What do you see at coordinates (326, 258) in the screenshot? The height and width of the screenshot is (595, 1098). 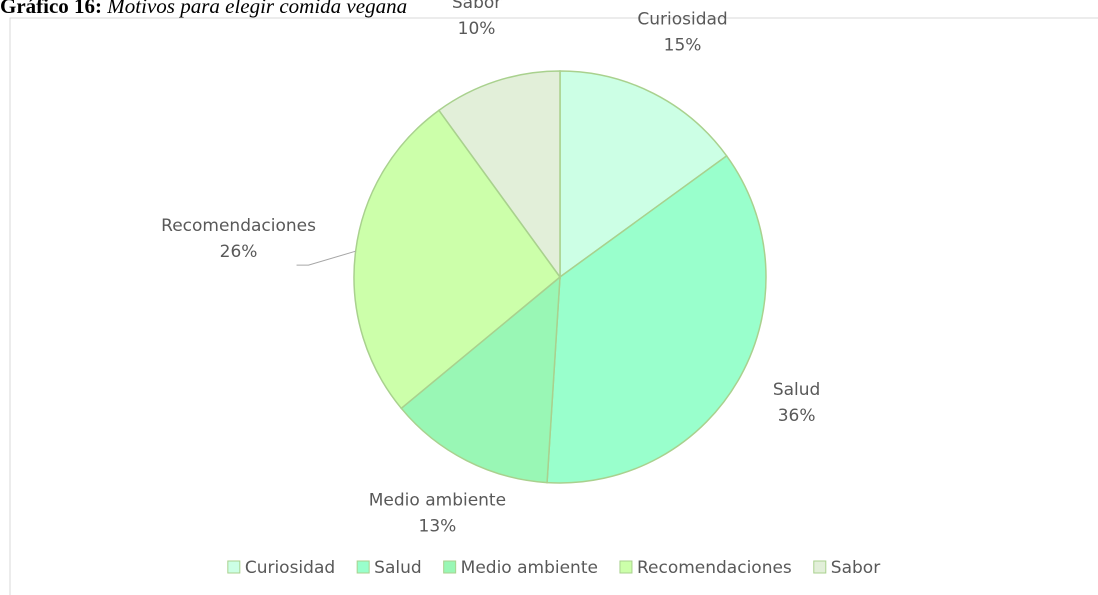 I see `leader-line` at bounding box center [326, 258].